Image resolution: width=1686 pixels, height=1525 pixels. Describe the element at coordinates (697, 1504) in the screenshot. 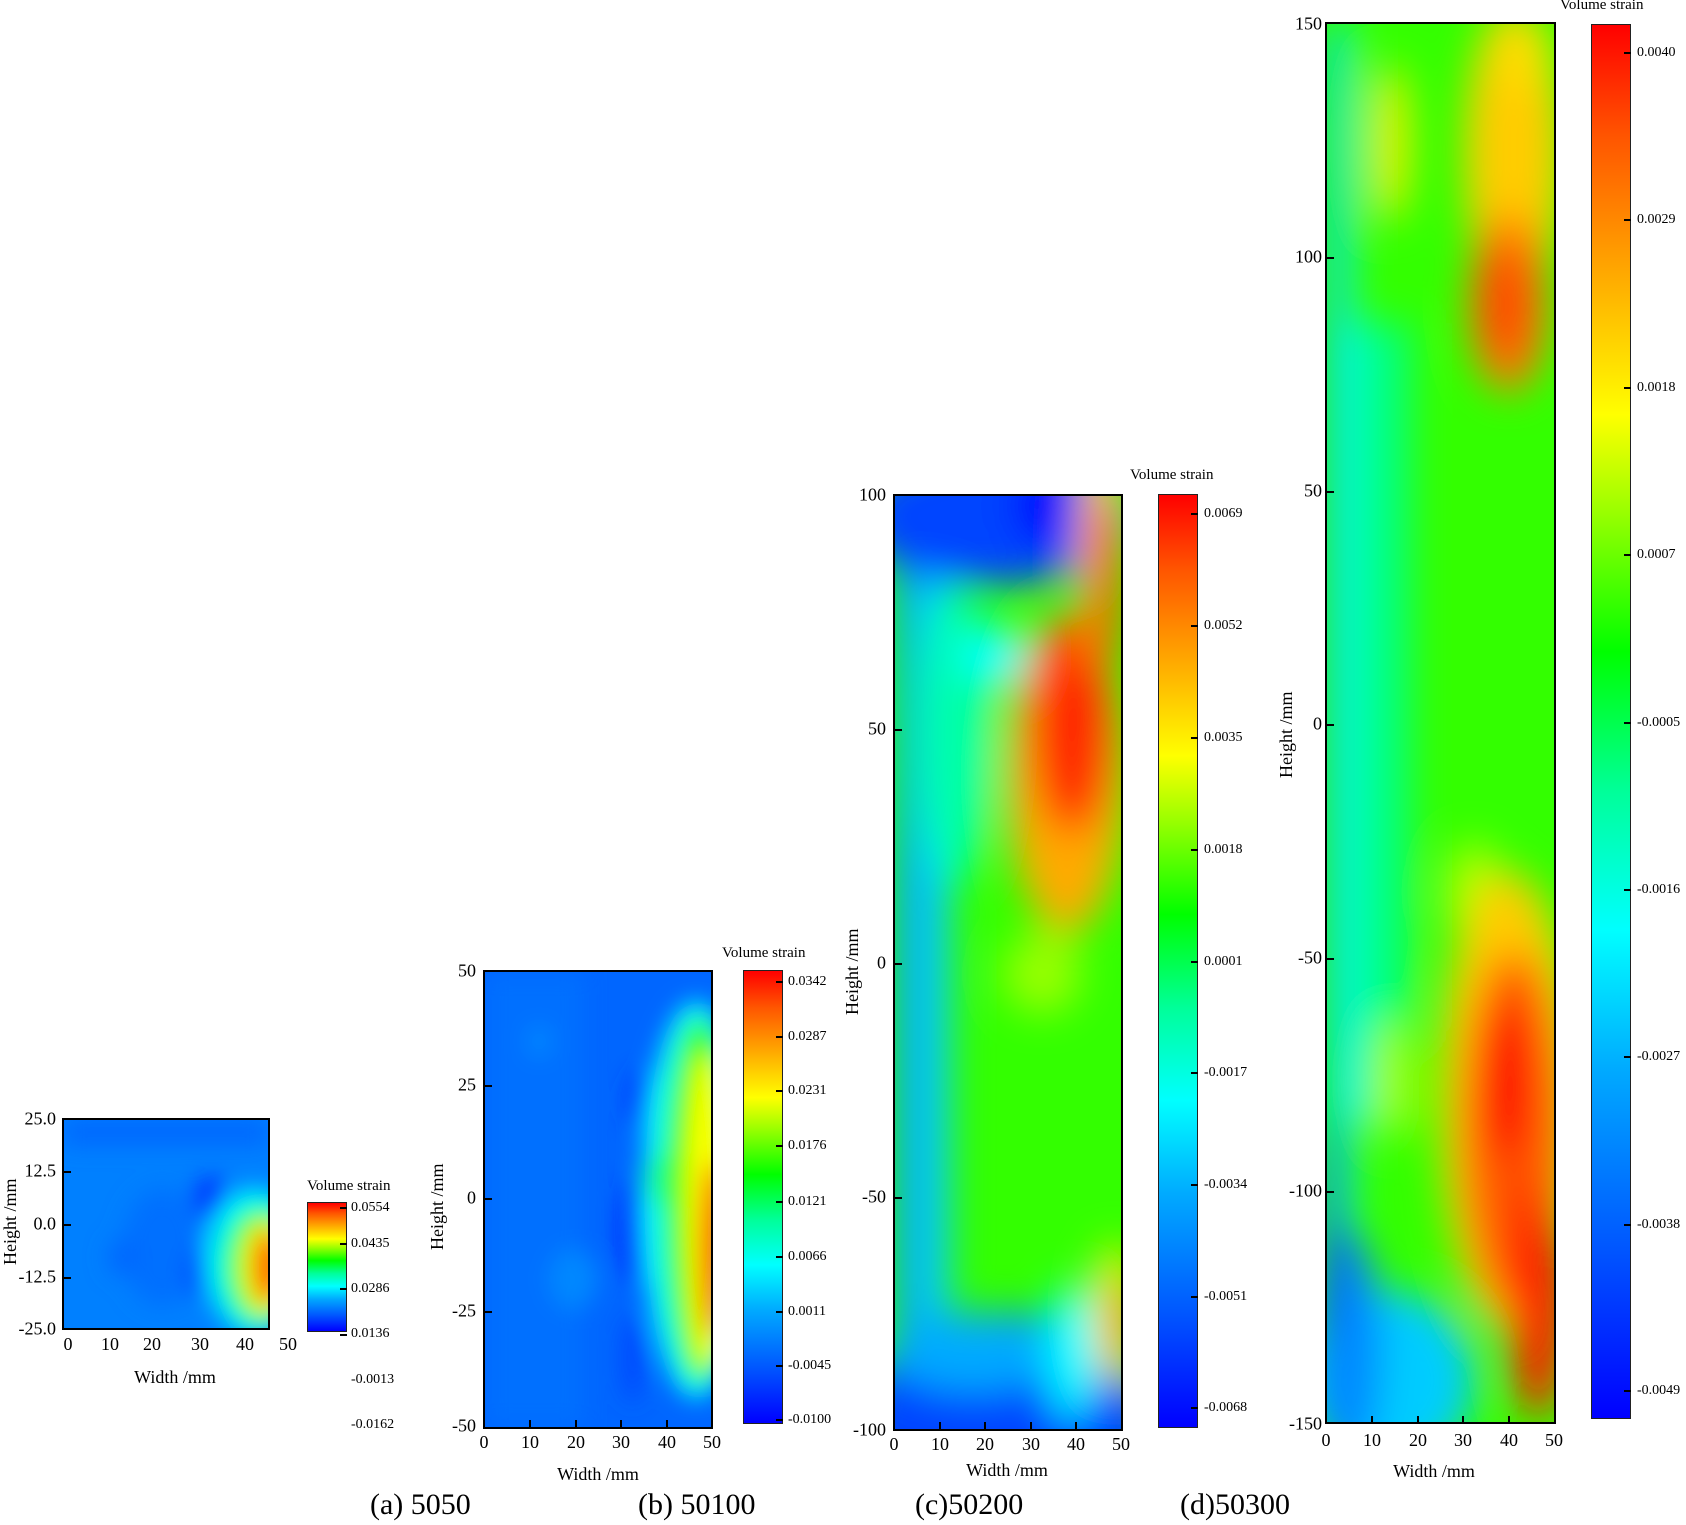

I see `caption-b: (b) 50100` at that location.